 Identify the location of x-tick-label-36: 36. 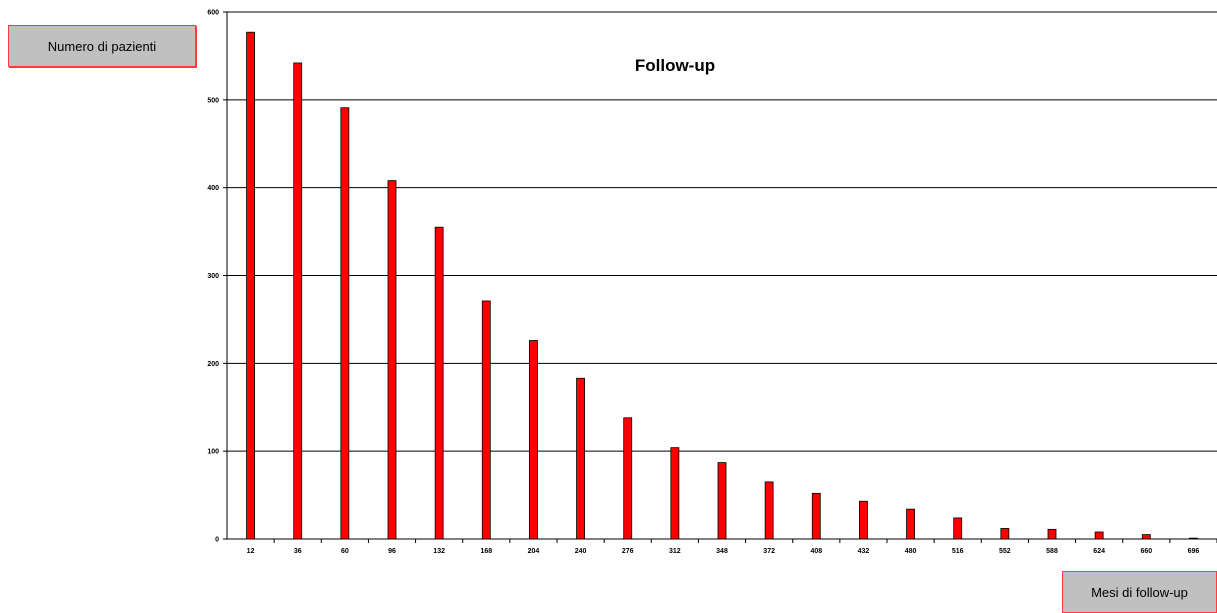
(298, 551).